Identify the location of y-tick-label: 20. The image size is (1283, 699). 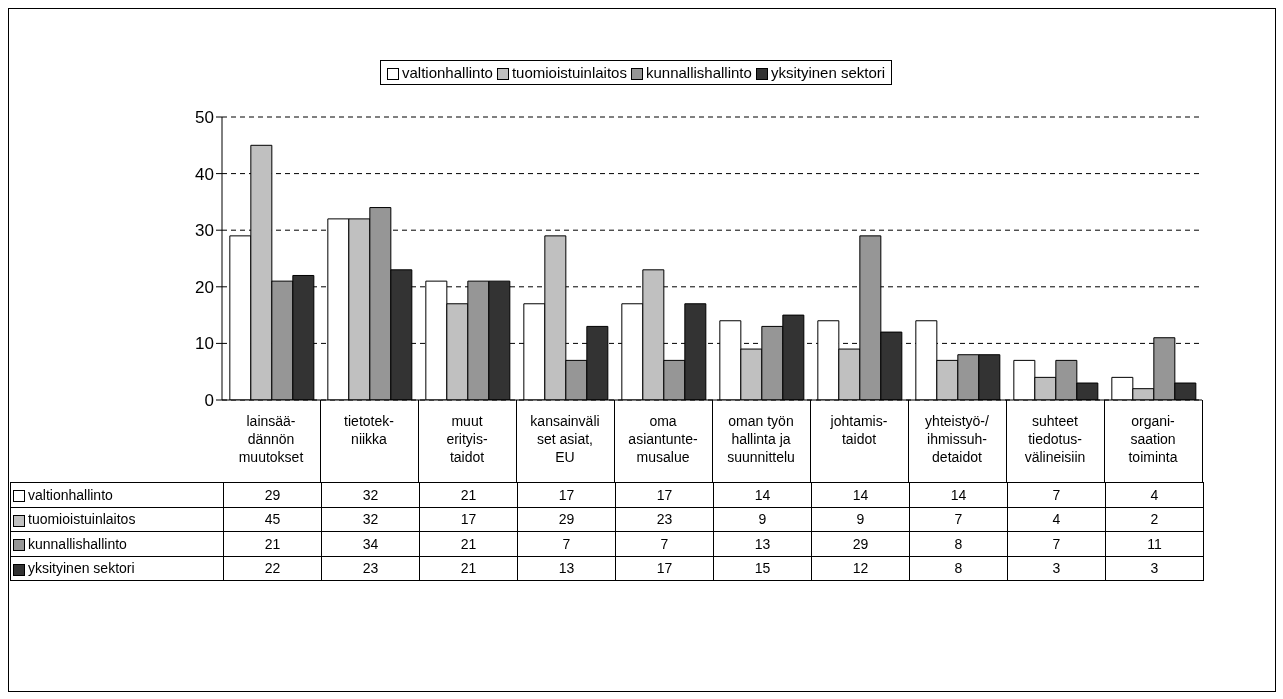
(204, 287).